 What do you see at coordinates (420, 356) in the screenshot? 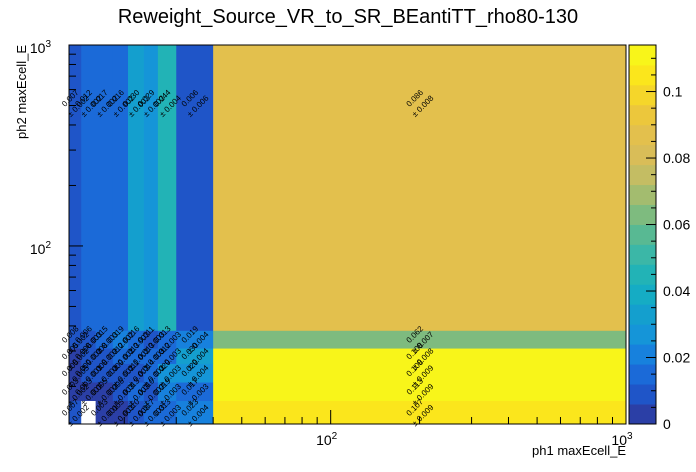
I see `heatmap-cell-r3-c8` at bounding box center [420, 356].